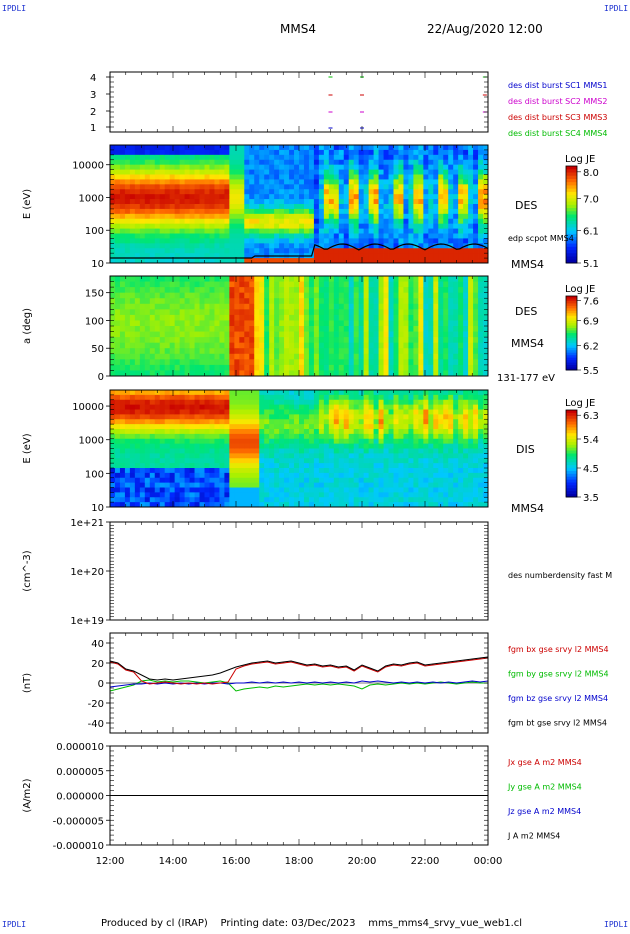 The width and height of the screenshot is (630, 934). I want to click on datetime-title: 22/Aug/2020 12:00, so click(485, 29).